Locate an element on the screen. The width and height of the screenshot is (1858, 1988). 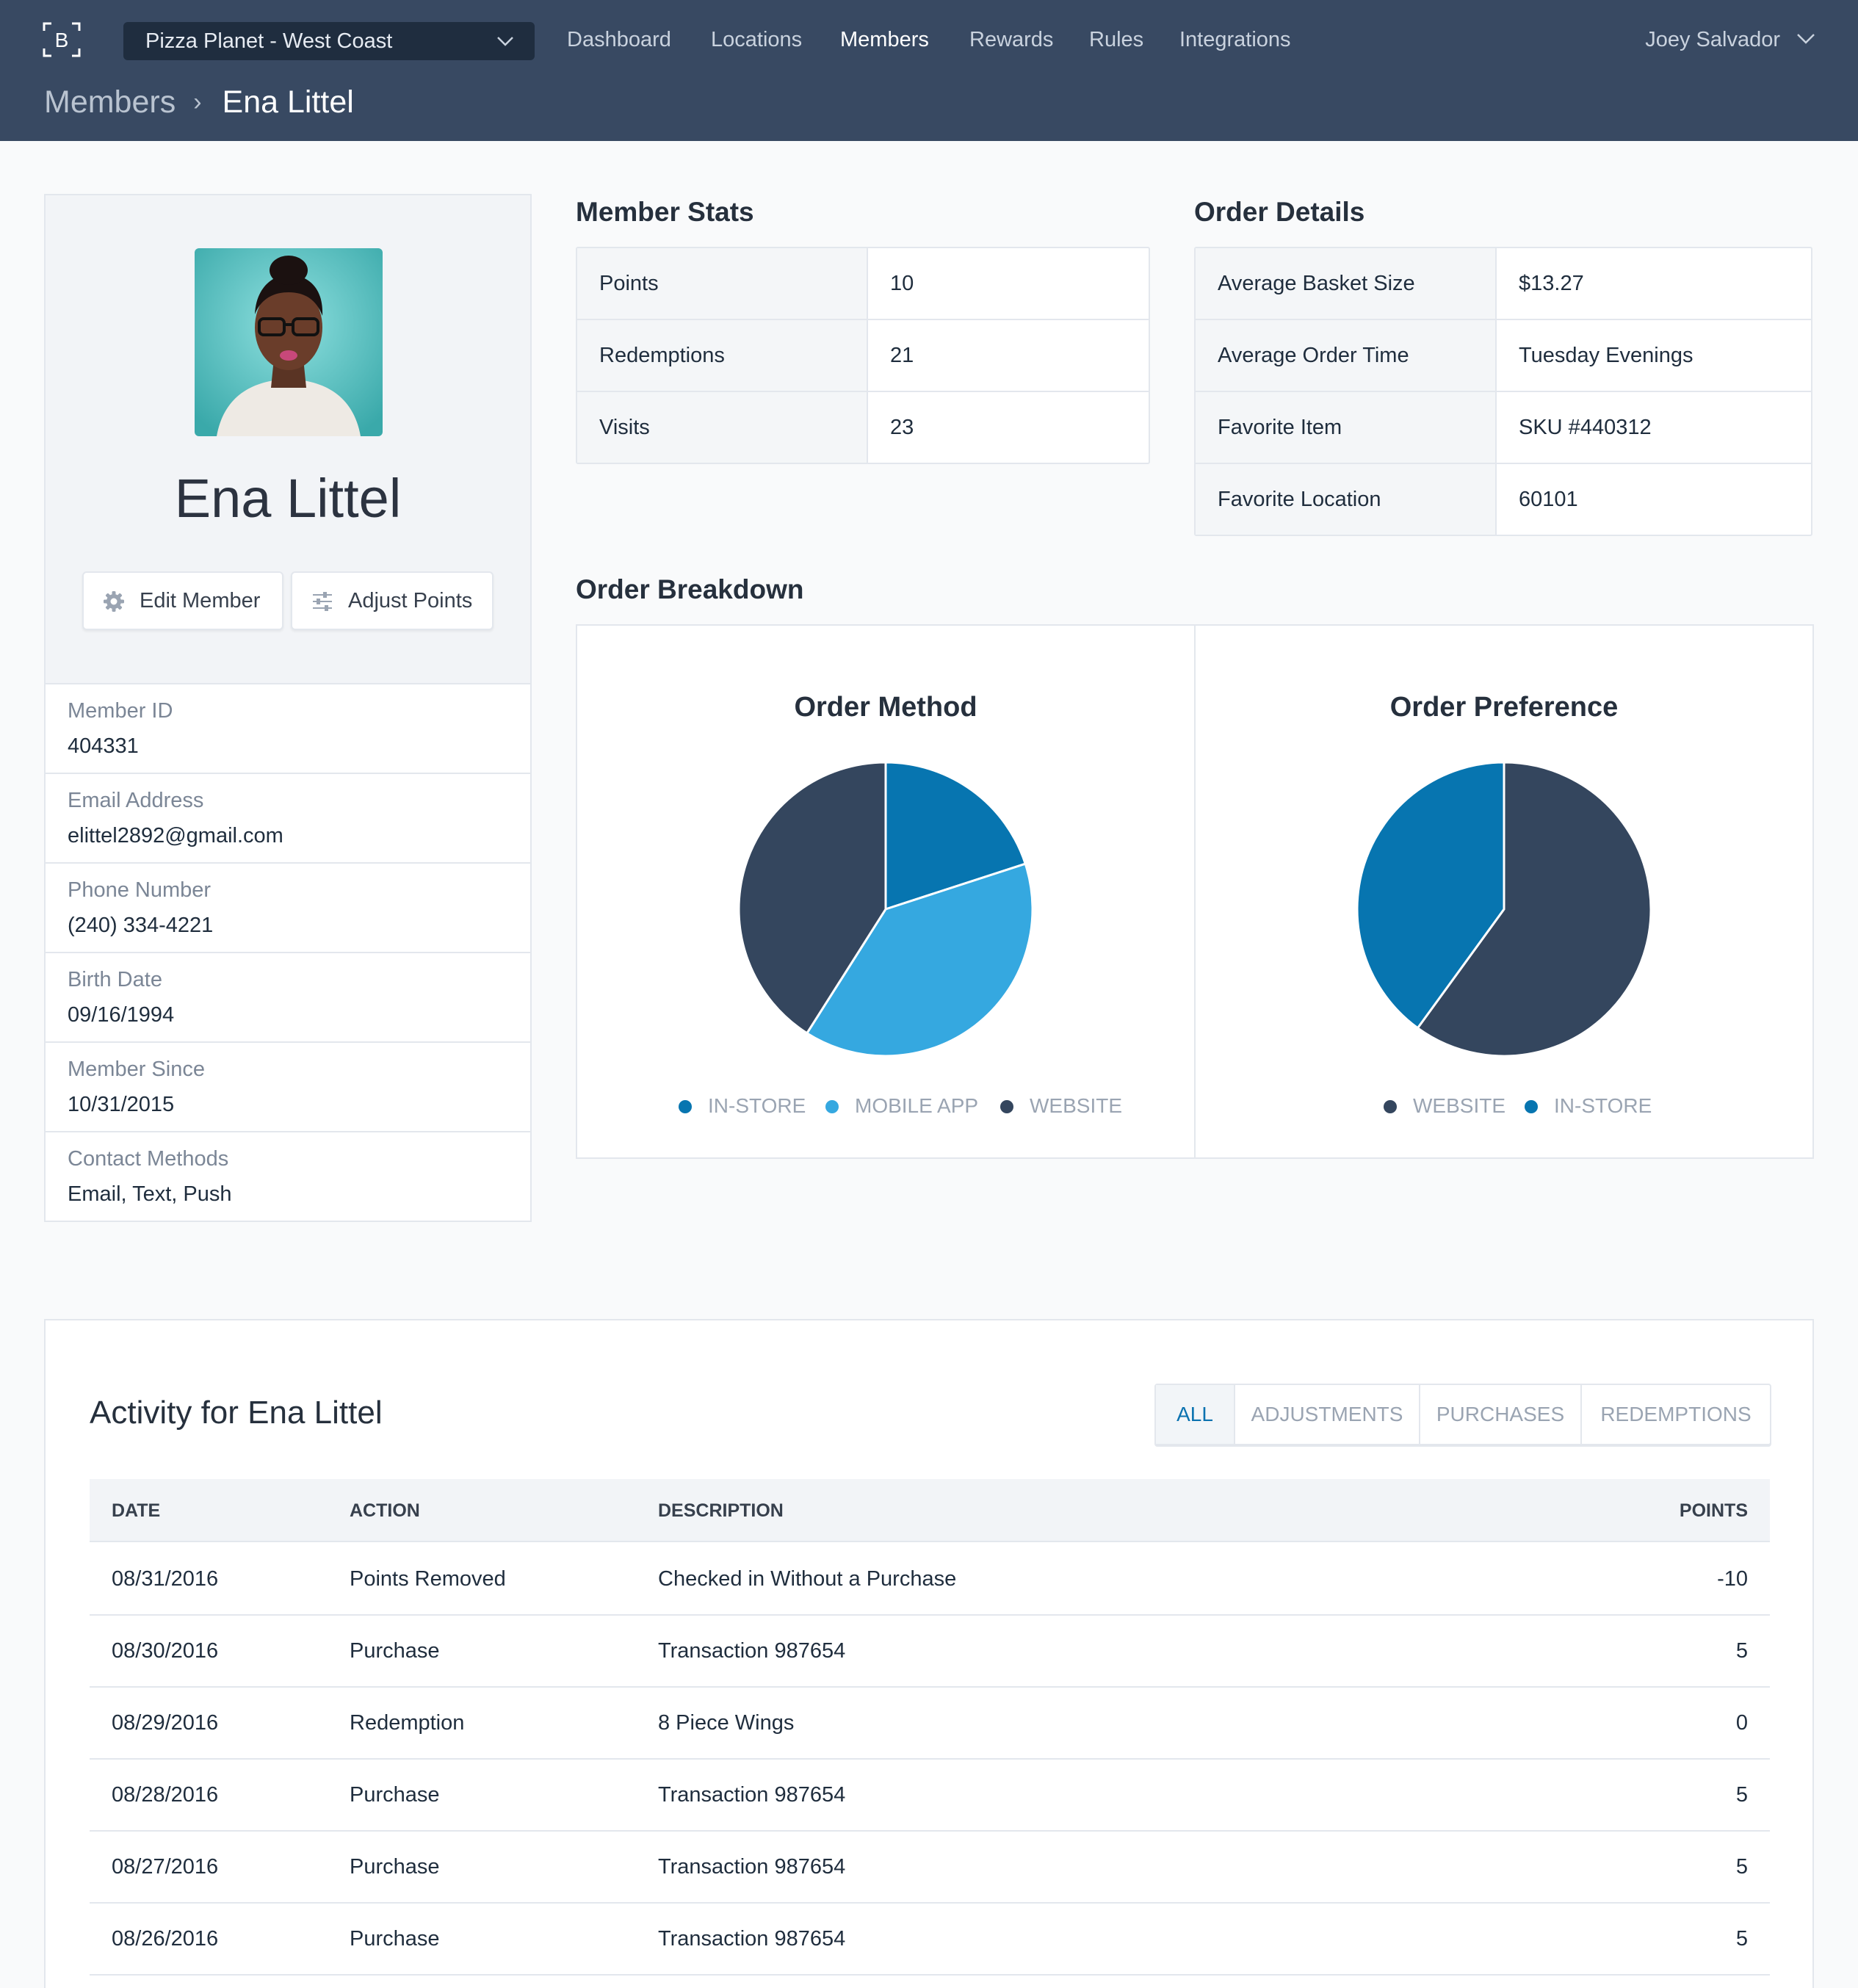
nav-rewards: Rewards is located at coordinates (1011, 40).